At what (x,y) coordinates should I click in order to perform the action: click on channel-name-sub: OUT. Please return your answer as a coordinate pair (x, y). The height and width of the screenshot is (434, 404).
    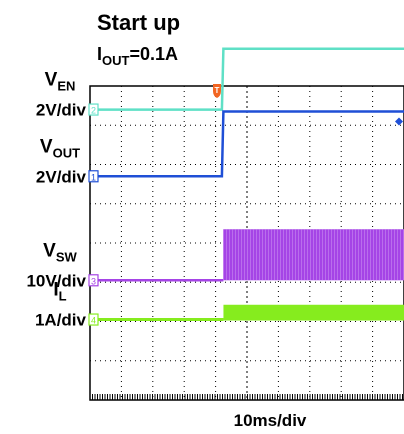
    Looking at the image, I should click on (67, 152).